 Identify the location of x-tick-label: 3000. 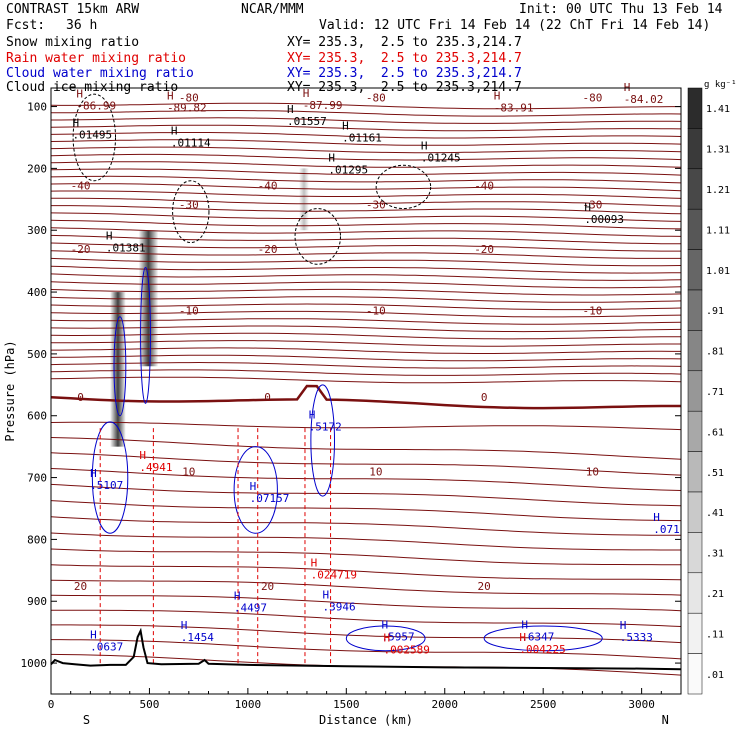
(641, 704).